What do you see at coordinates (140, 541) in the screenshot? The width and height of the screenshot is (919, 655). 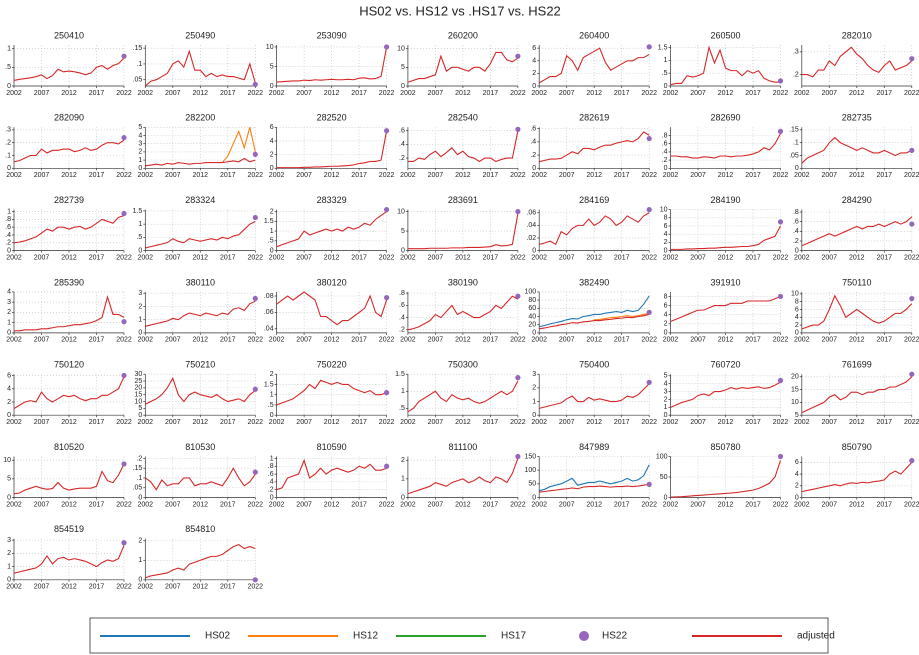 I see `y-tick-label: 2` at bounding box center [140, 541].